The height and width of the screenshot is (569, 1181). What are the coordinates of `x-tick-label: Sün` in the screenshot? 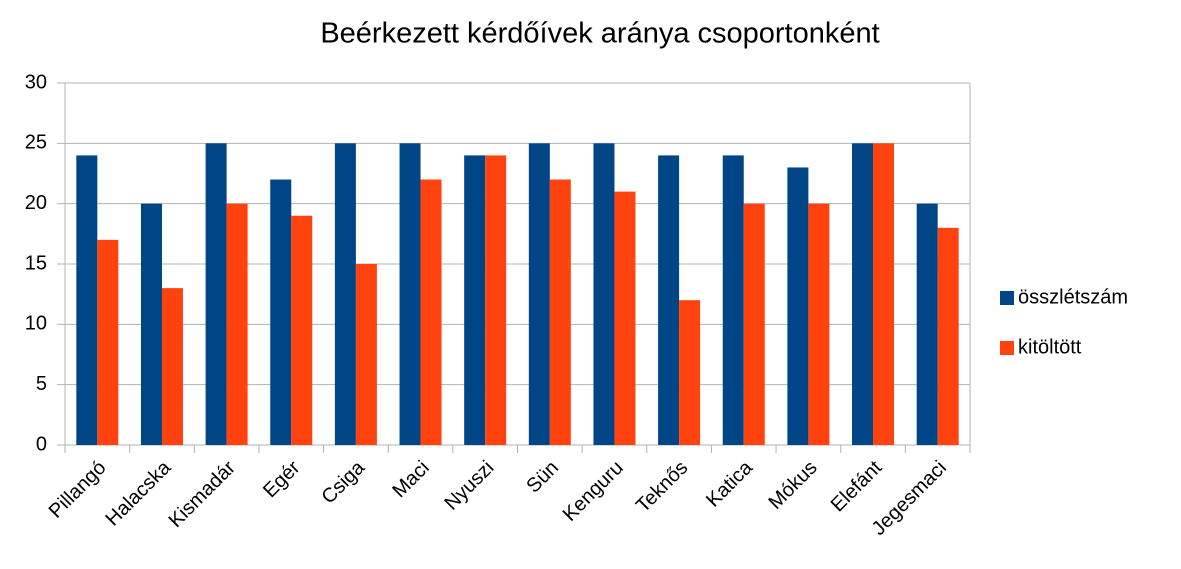 It's located at (542, 477).